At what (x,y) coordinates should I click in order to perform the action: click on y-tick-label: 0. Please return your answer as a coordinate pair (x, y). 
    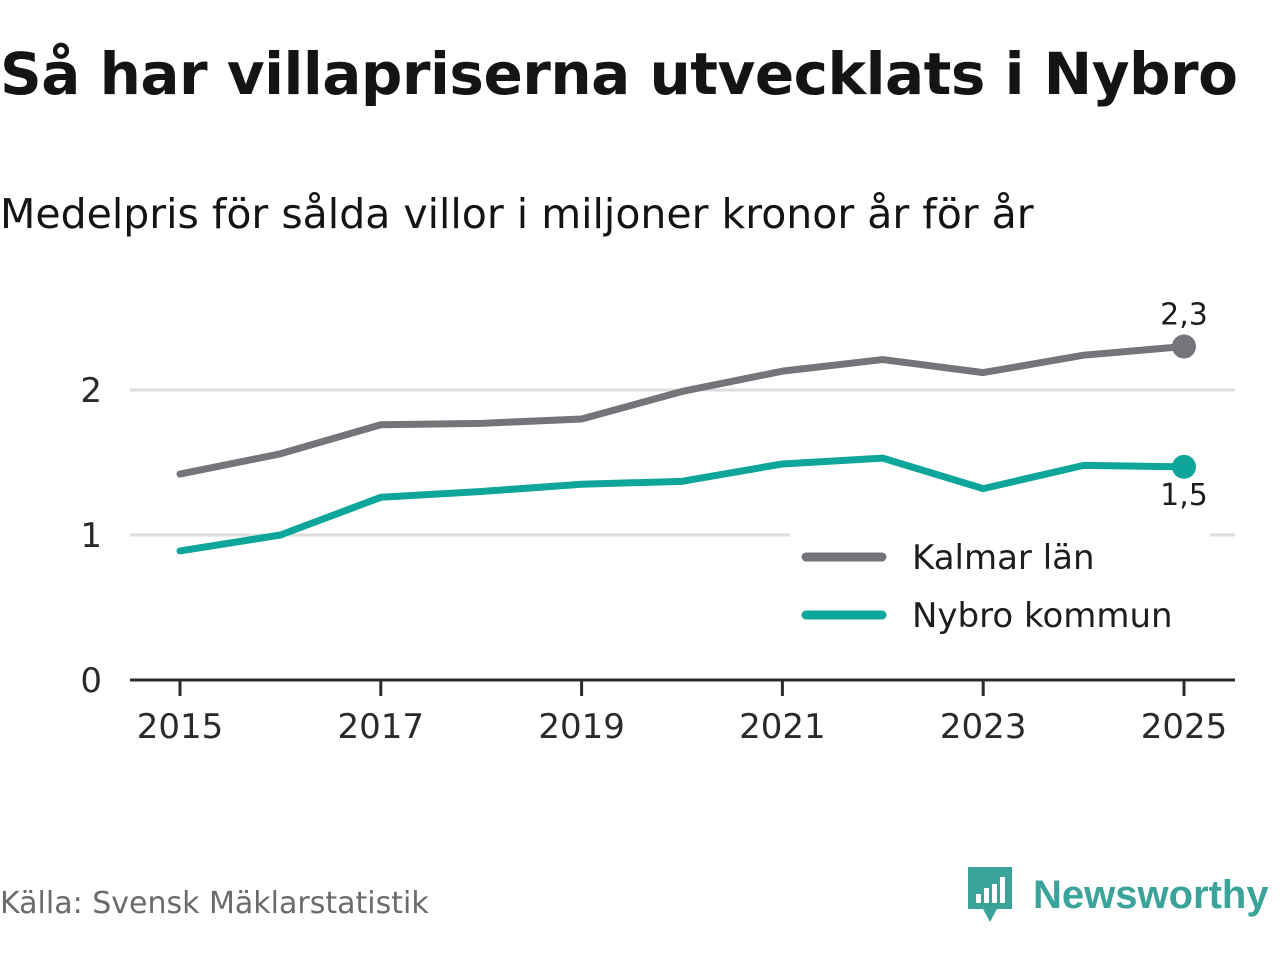
    Looking at the image, I should click on (91, 681).